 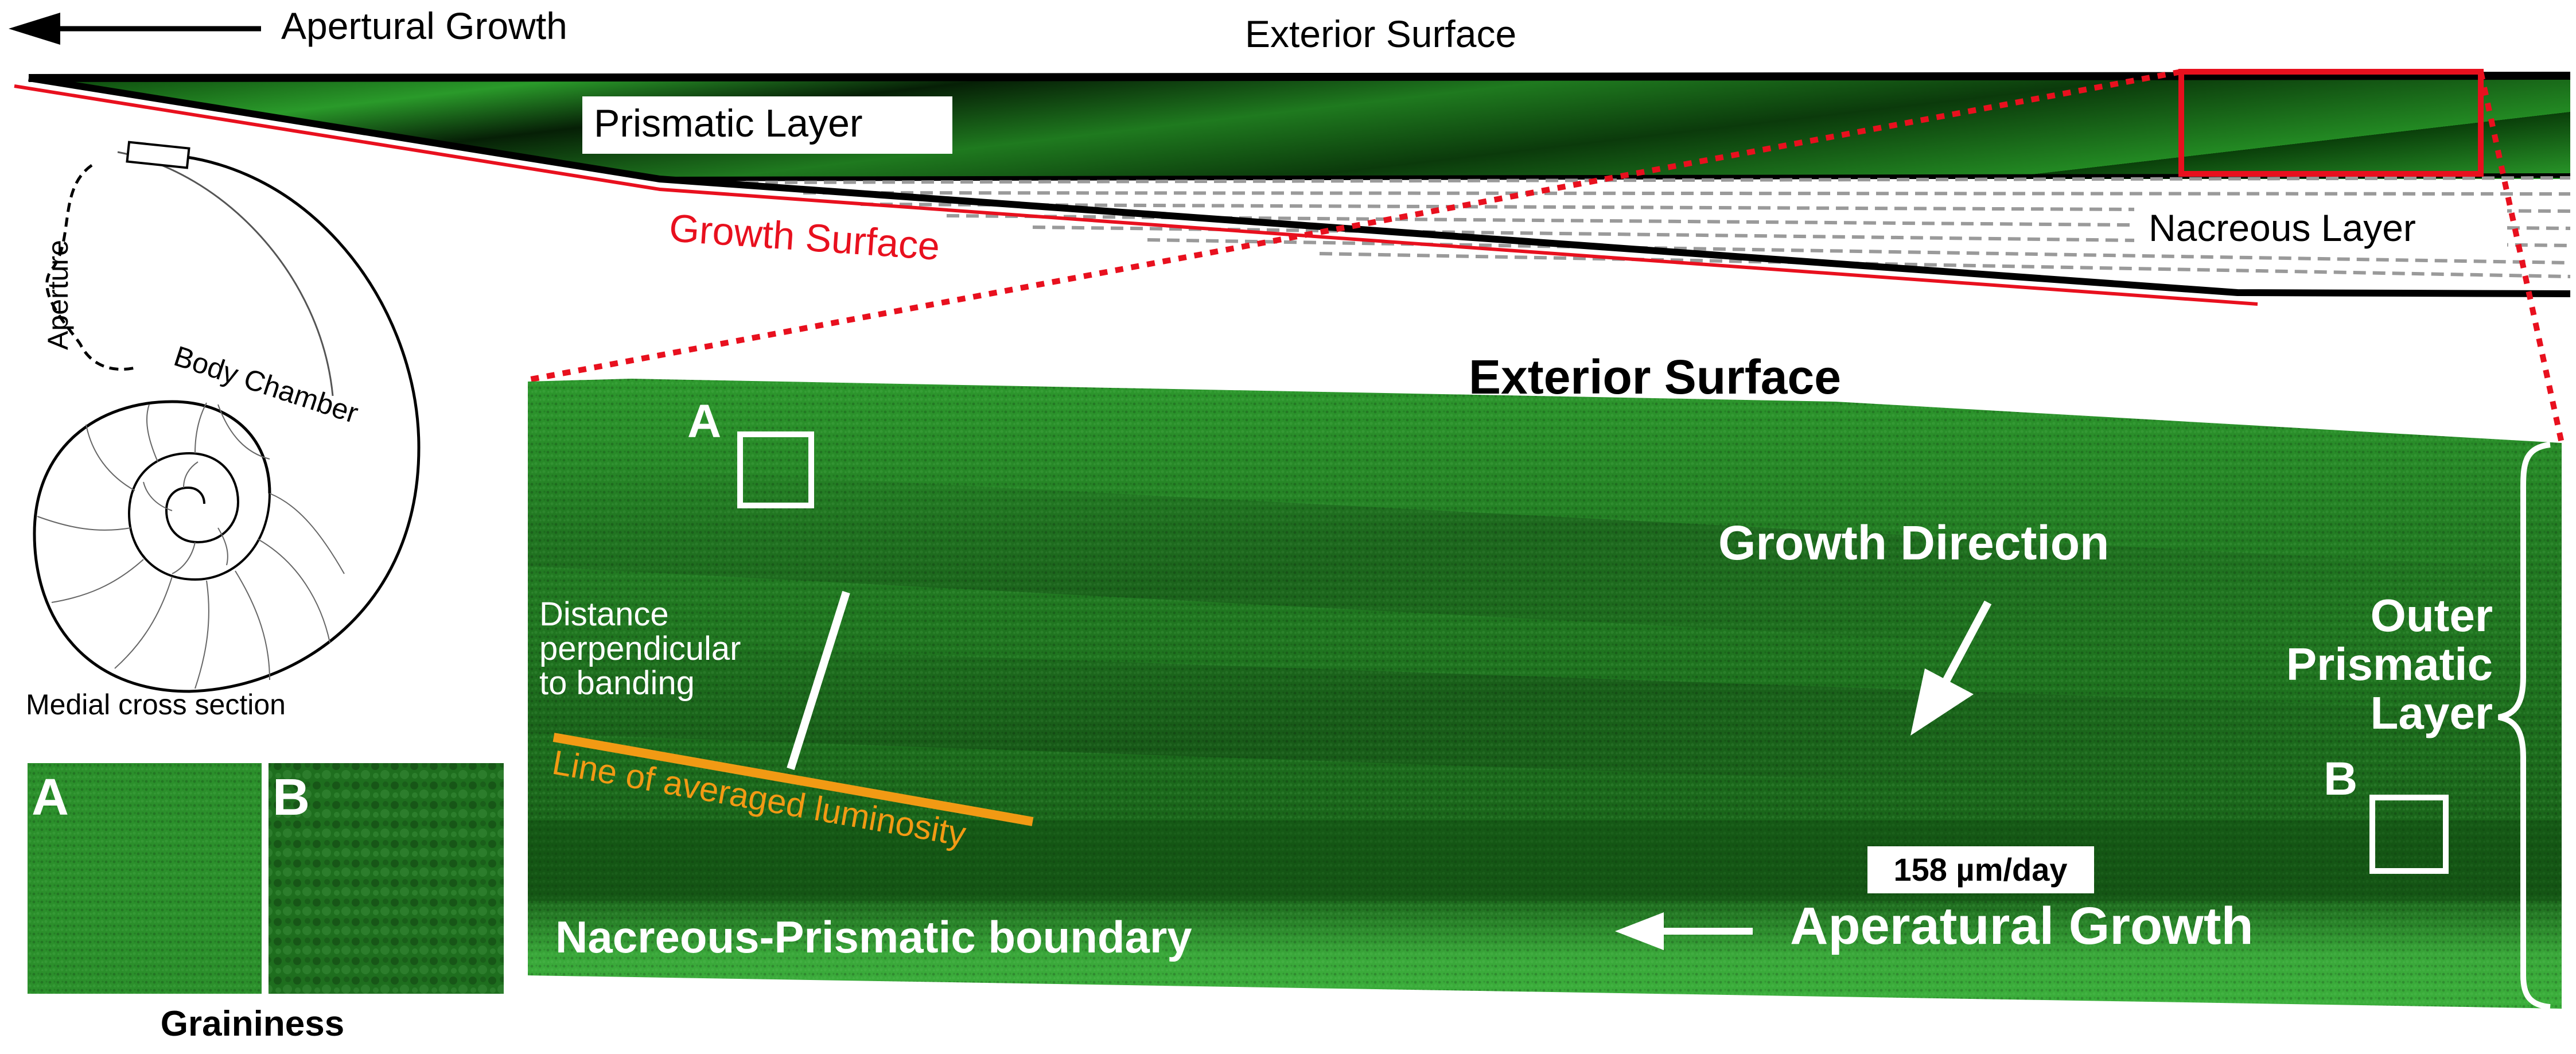 I want to click on distance-label-line2: perpendicular, so click(x=640, y=648).